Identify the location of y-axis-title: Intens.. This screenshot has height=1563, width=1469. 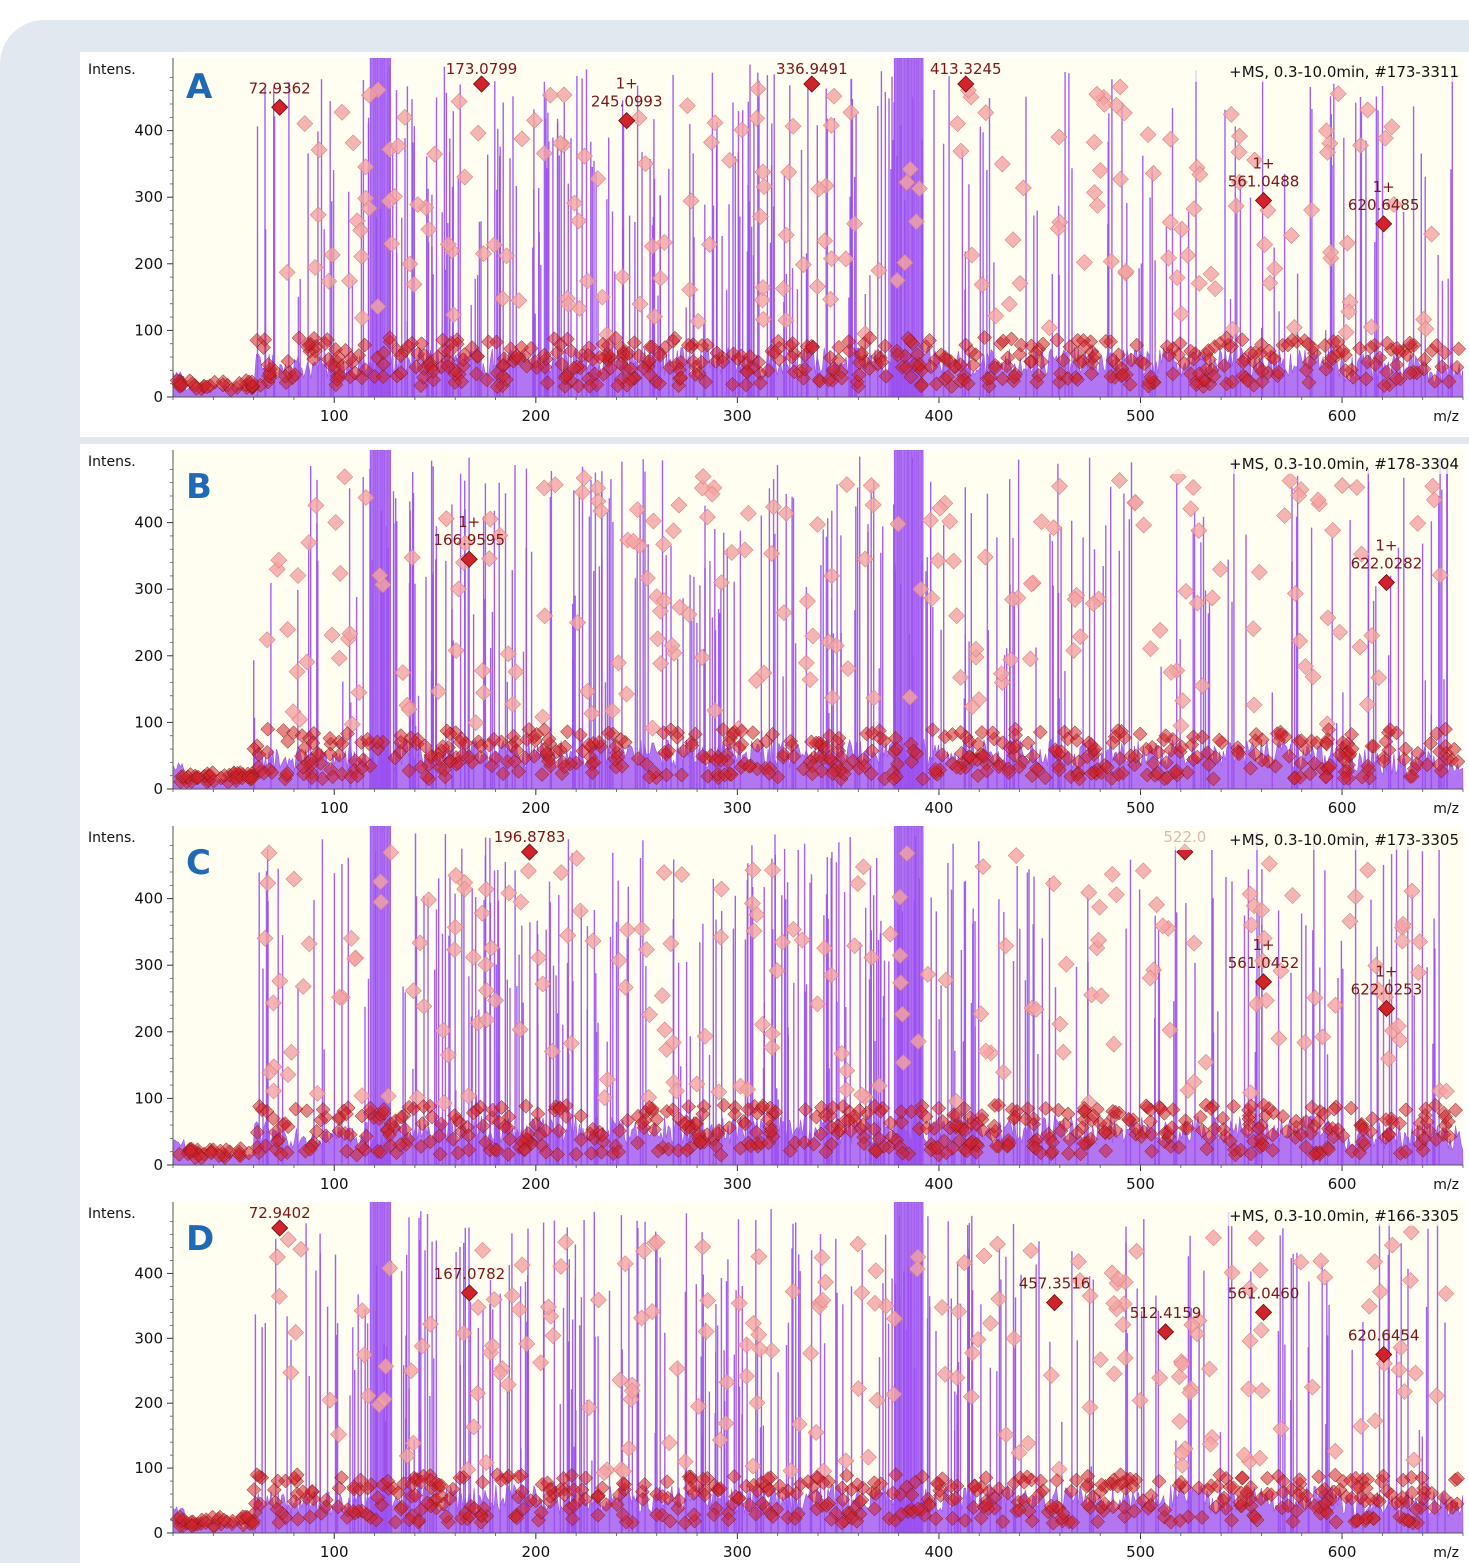
(112, 1214).